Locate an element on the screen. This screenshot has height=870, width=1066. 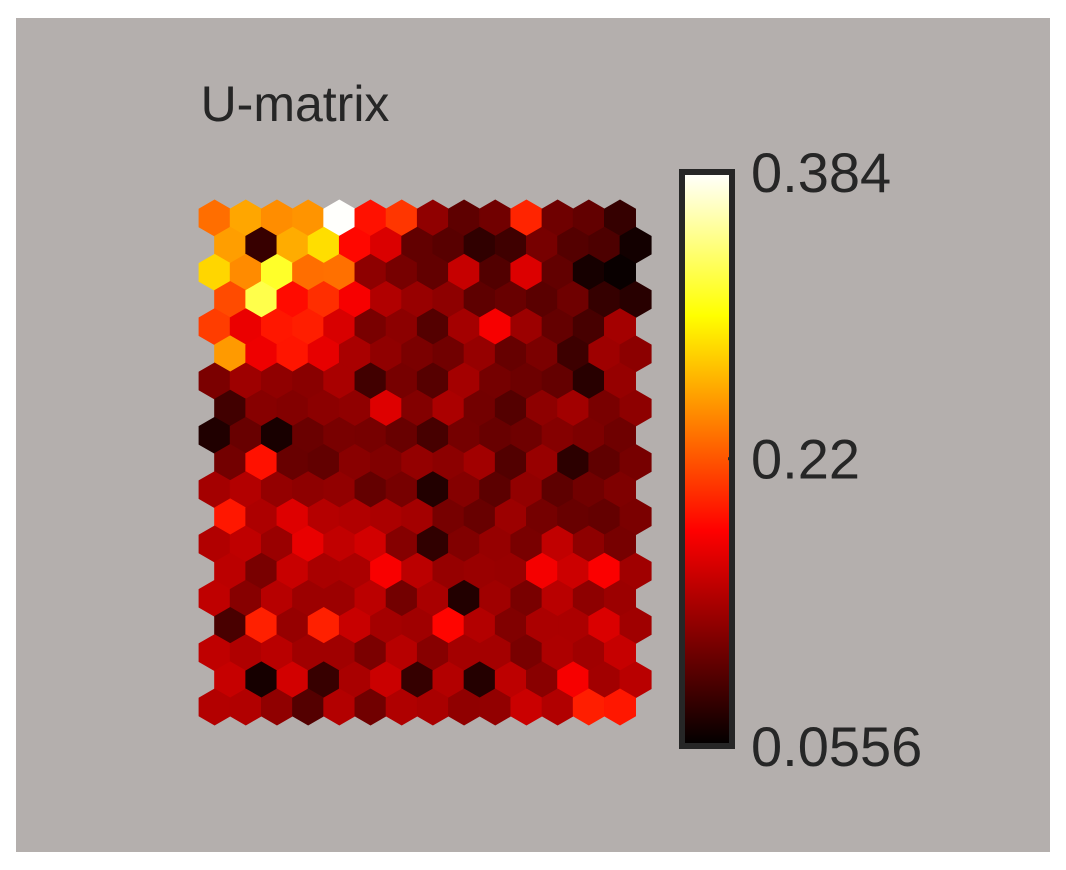
colorbar-tick-label-0: 0.384 is located at coordinates (821, 172).